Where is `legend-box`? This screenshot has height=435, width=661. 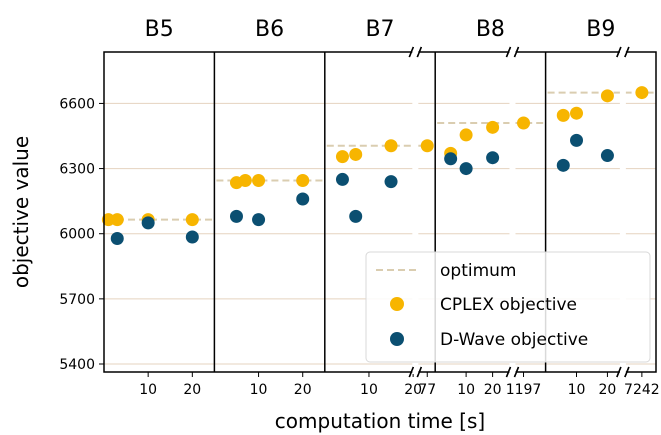
legend-box is located at coordinates (508, 307).